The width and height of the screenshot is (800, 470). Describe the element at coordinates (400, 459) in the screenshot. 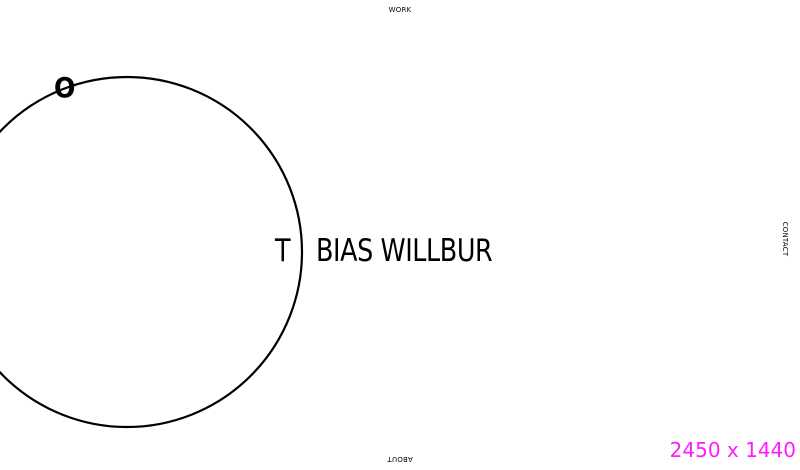

I see `nav-about-link: ABOUT` at that location.